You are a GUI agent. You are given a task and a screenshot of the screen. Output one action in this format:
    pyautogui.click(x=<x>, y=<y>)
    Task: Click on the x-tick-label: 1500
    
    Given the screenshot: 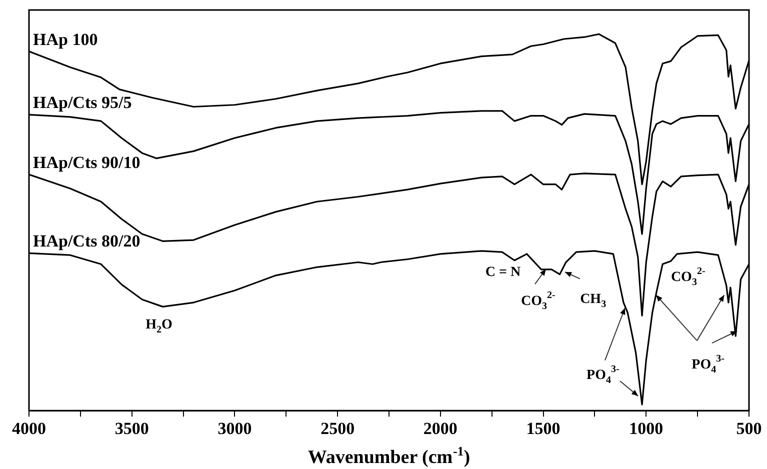 What is the action you would take?
    pyautogui.click(x=543, y=428)
    